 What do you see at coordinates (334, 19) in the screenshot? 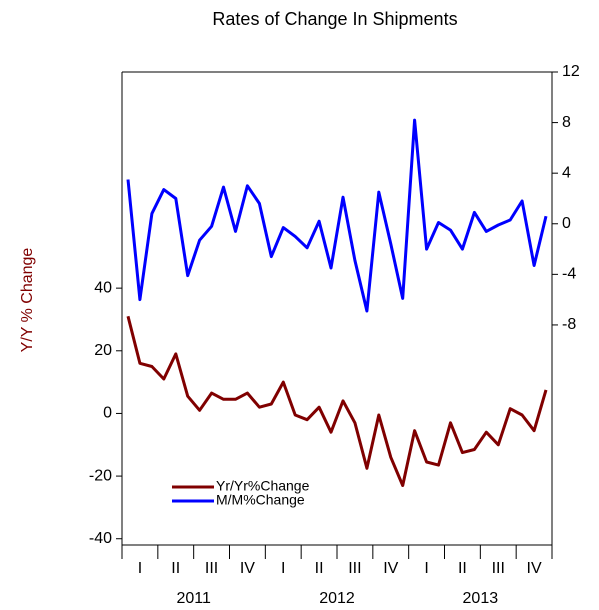
I see `chart-title: Rates of Change In Shipments` at bounding box center [334, 19].